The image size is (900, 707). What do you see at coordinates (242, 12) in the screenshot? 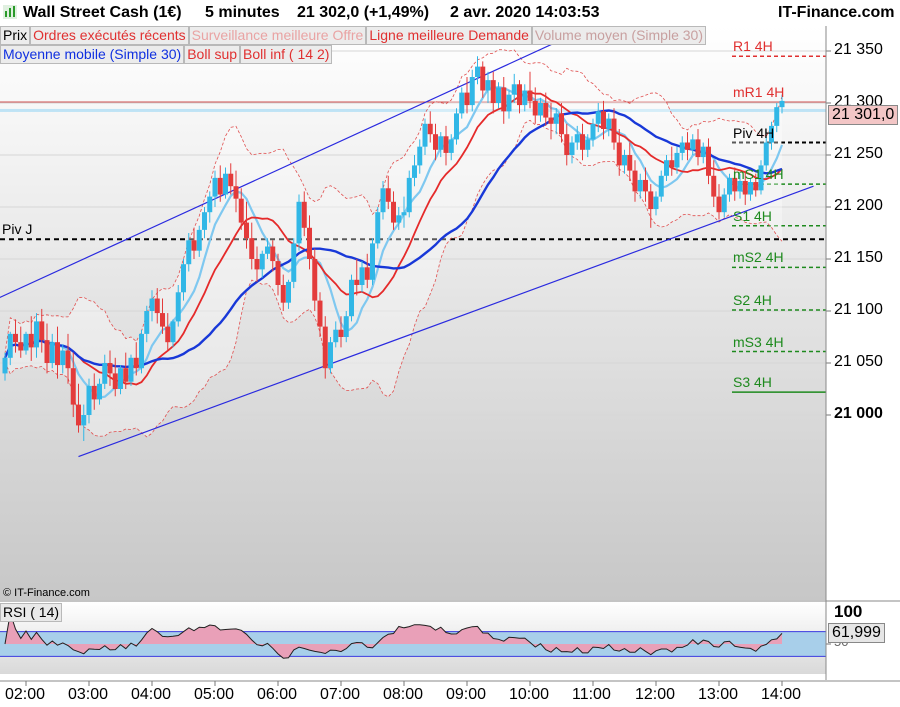
I see `timeframe: 5 minutes` at bounding box center [242, 12].